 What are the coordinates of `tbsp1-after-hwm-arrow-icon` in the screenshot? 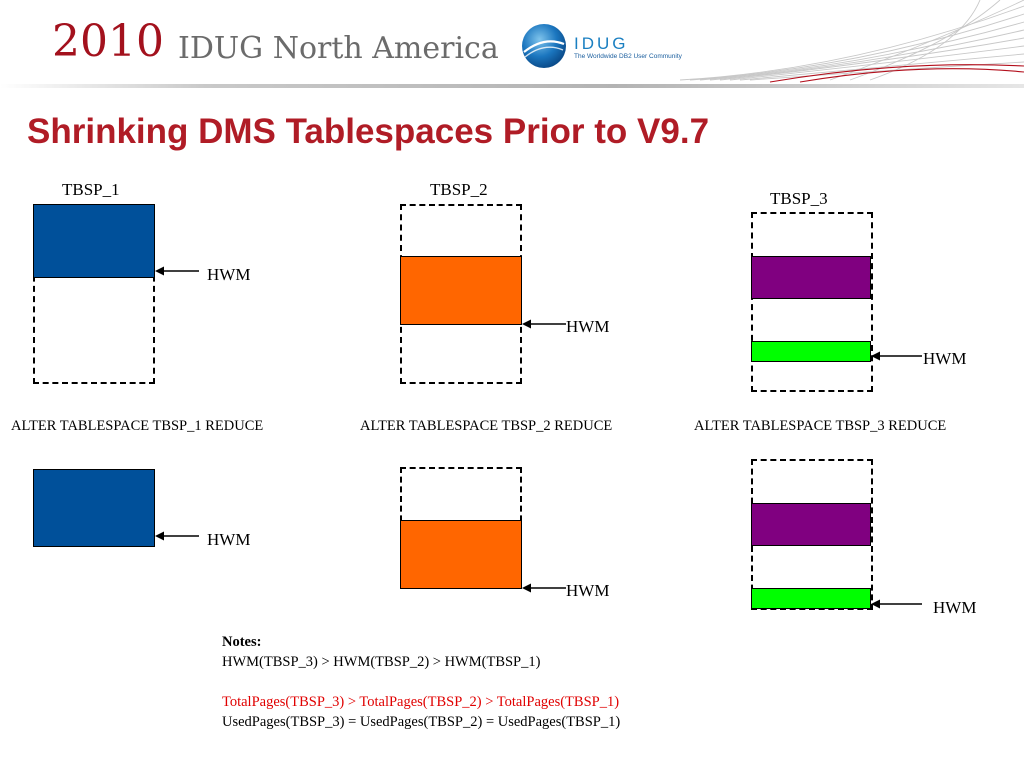 It's located at (177, 536).